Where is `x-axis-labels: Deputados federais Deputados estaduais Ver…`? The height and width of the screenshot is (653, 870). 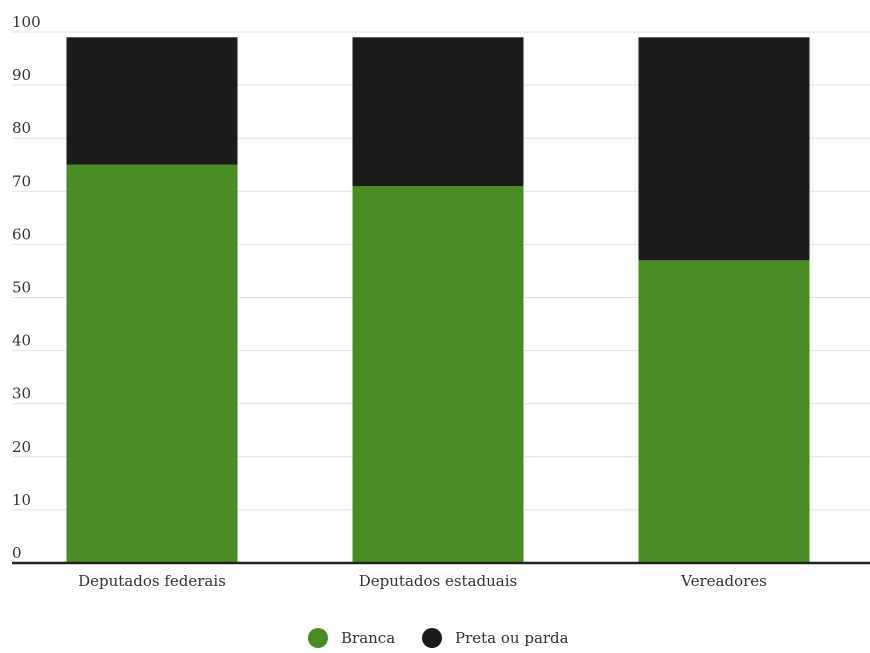
x-axis-labels: Deputados federais Deputados estaduais Ver… is located at coordinates (422, 581).